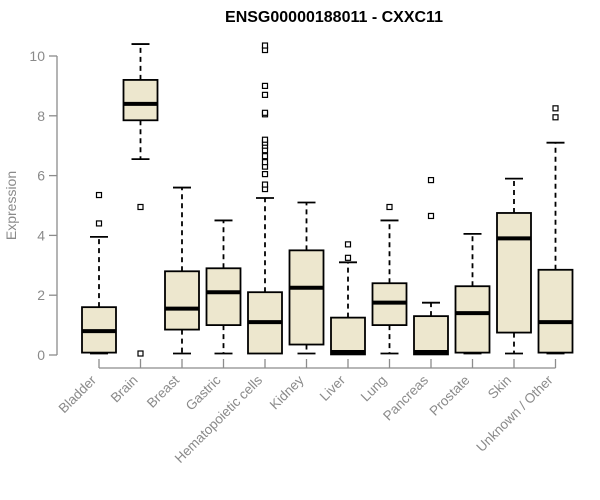 The height and width of the screenshot is (500, 600). I want to click on y-tick-label: 8, so click(41, 116).